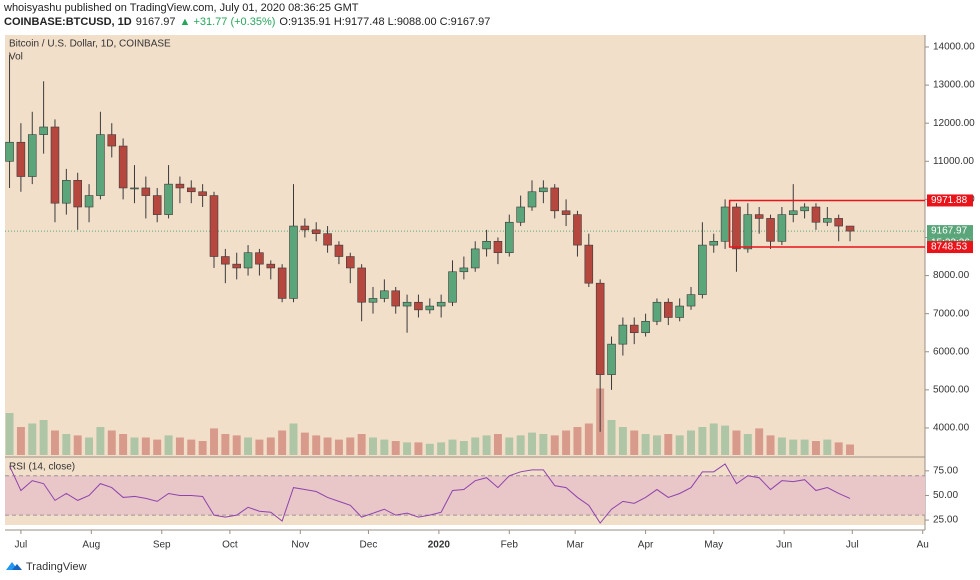  What do you see at coordinates (576, 545) in the screenshot?
I see `x-tick-label: Mar` at bounding box center [576, 545].